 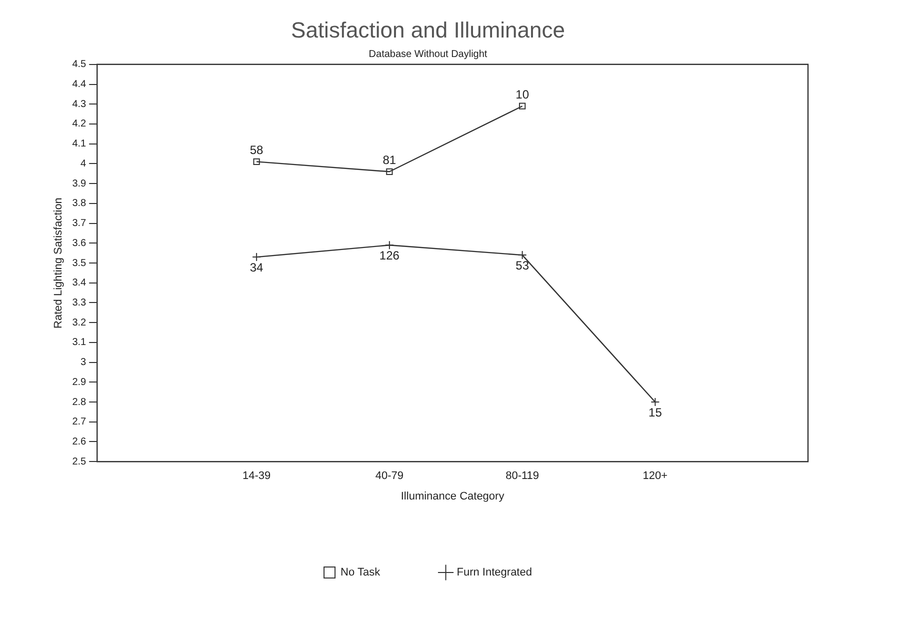 What do you see at coordinates (83, 164) in the screenshot?
I see `y-tick-label: 4` at bounding box center [83, 164].